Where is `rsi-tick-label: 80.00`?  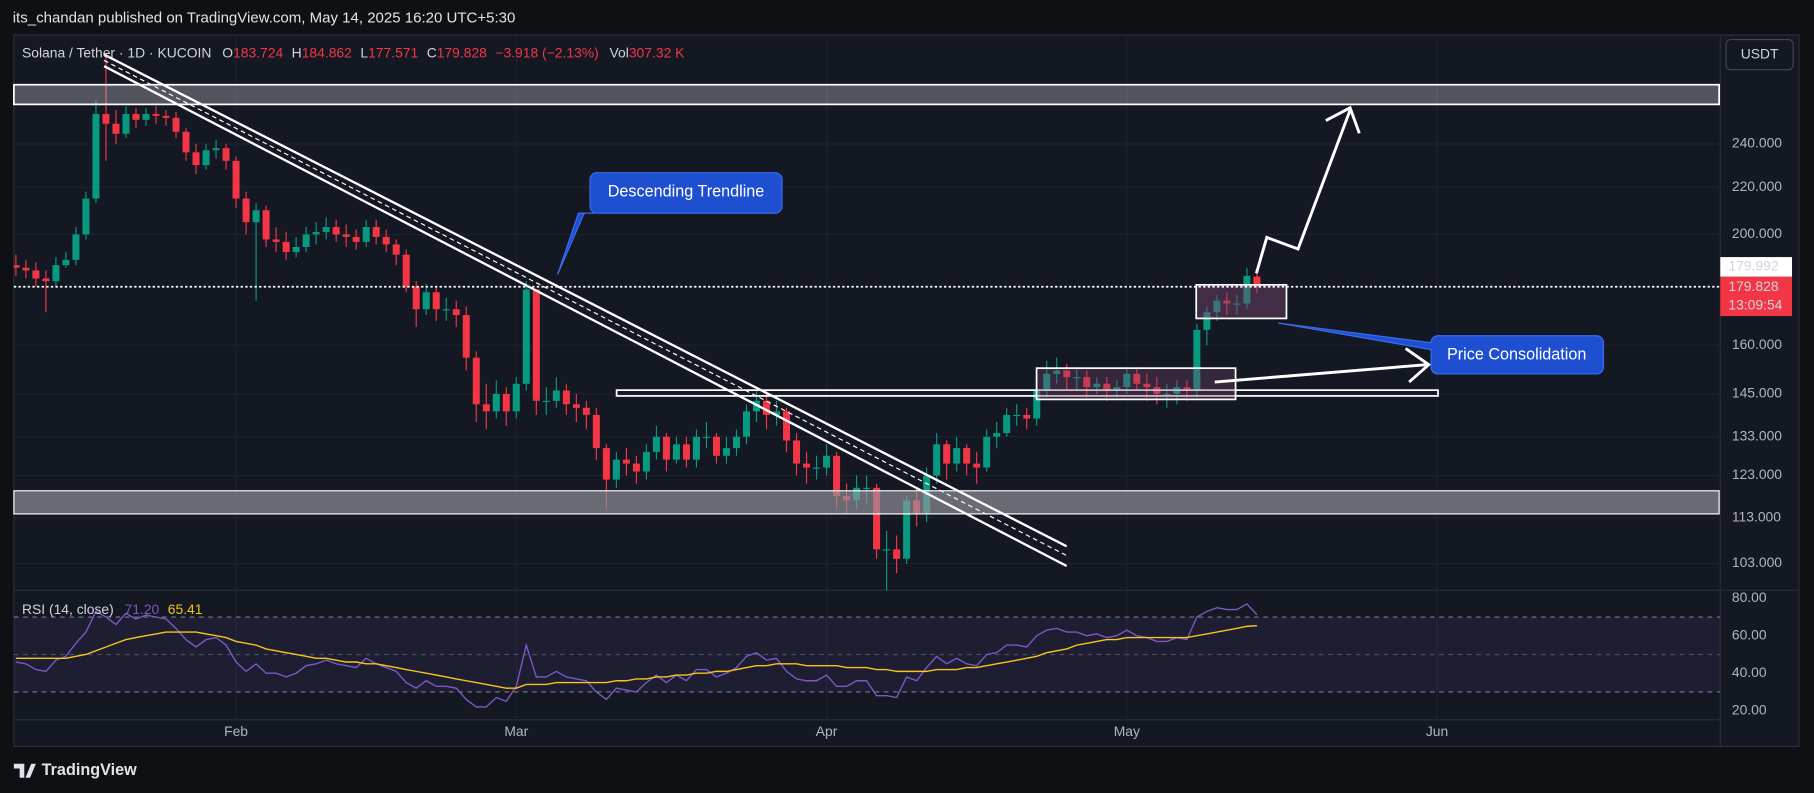
rsi-tick-label: 80.00 is located at coordinates (1749, 597).